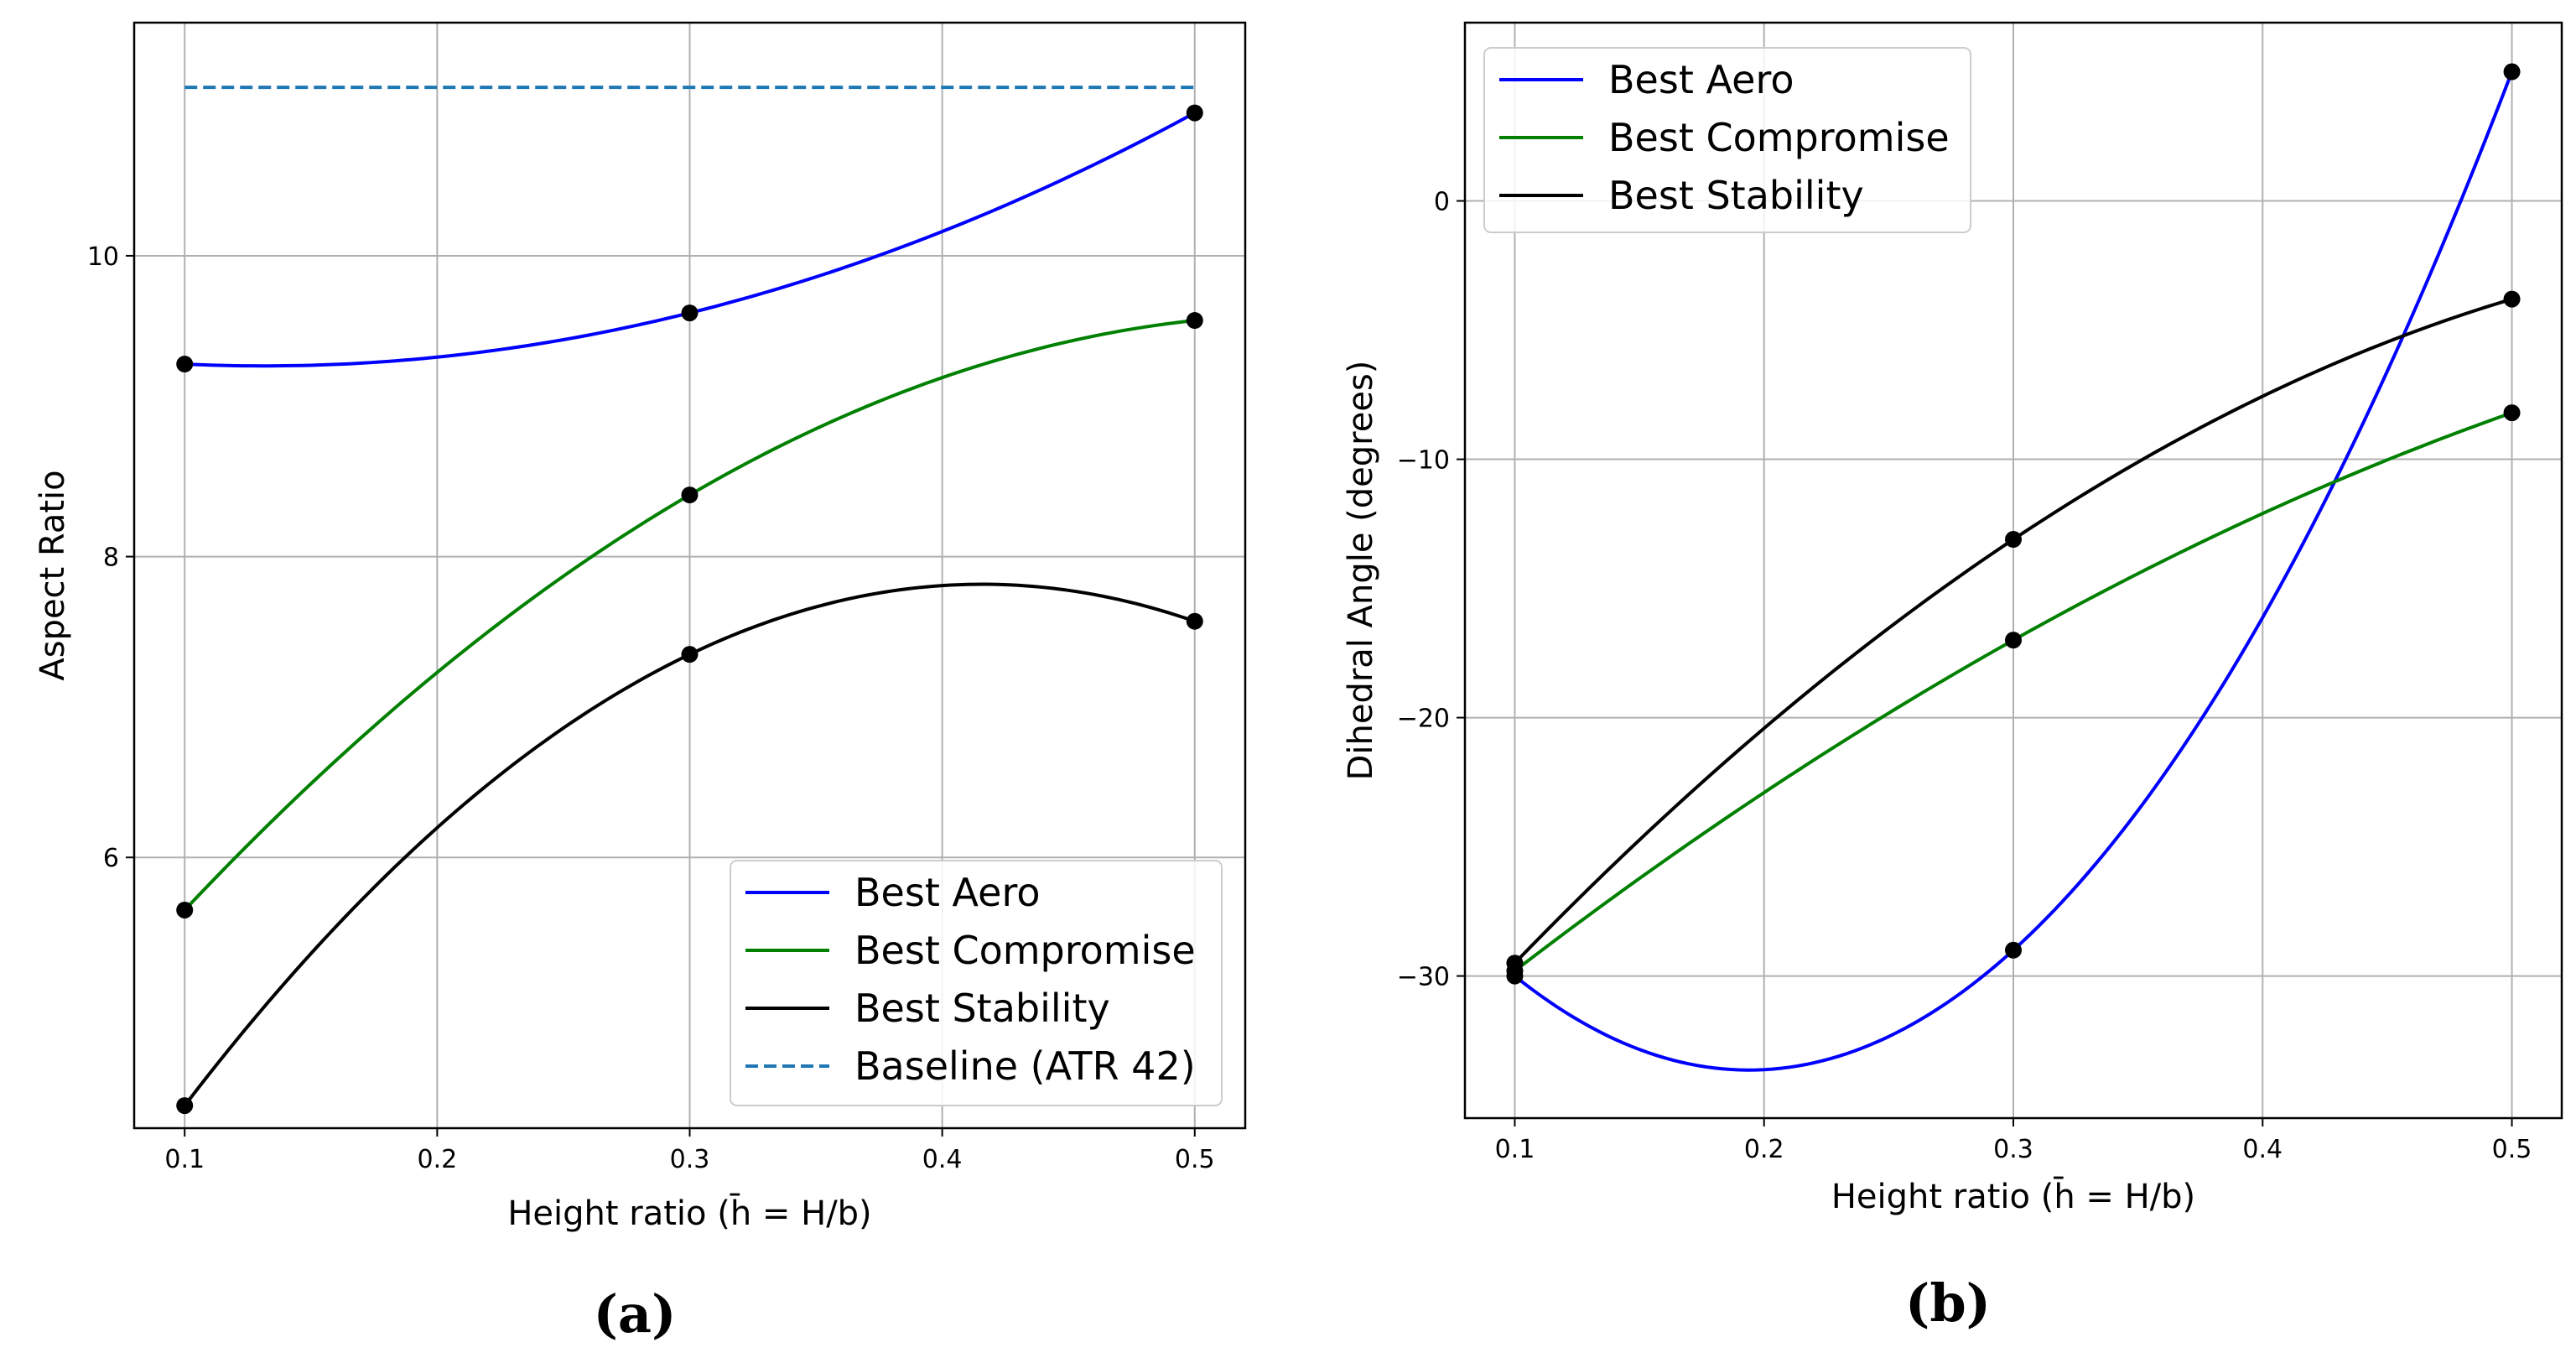 This screenshot has width=2576, height=1358. I want to click on panel-a-legend-label-best-compromise: Best Compromise, so click(1025, 950).